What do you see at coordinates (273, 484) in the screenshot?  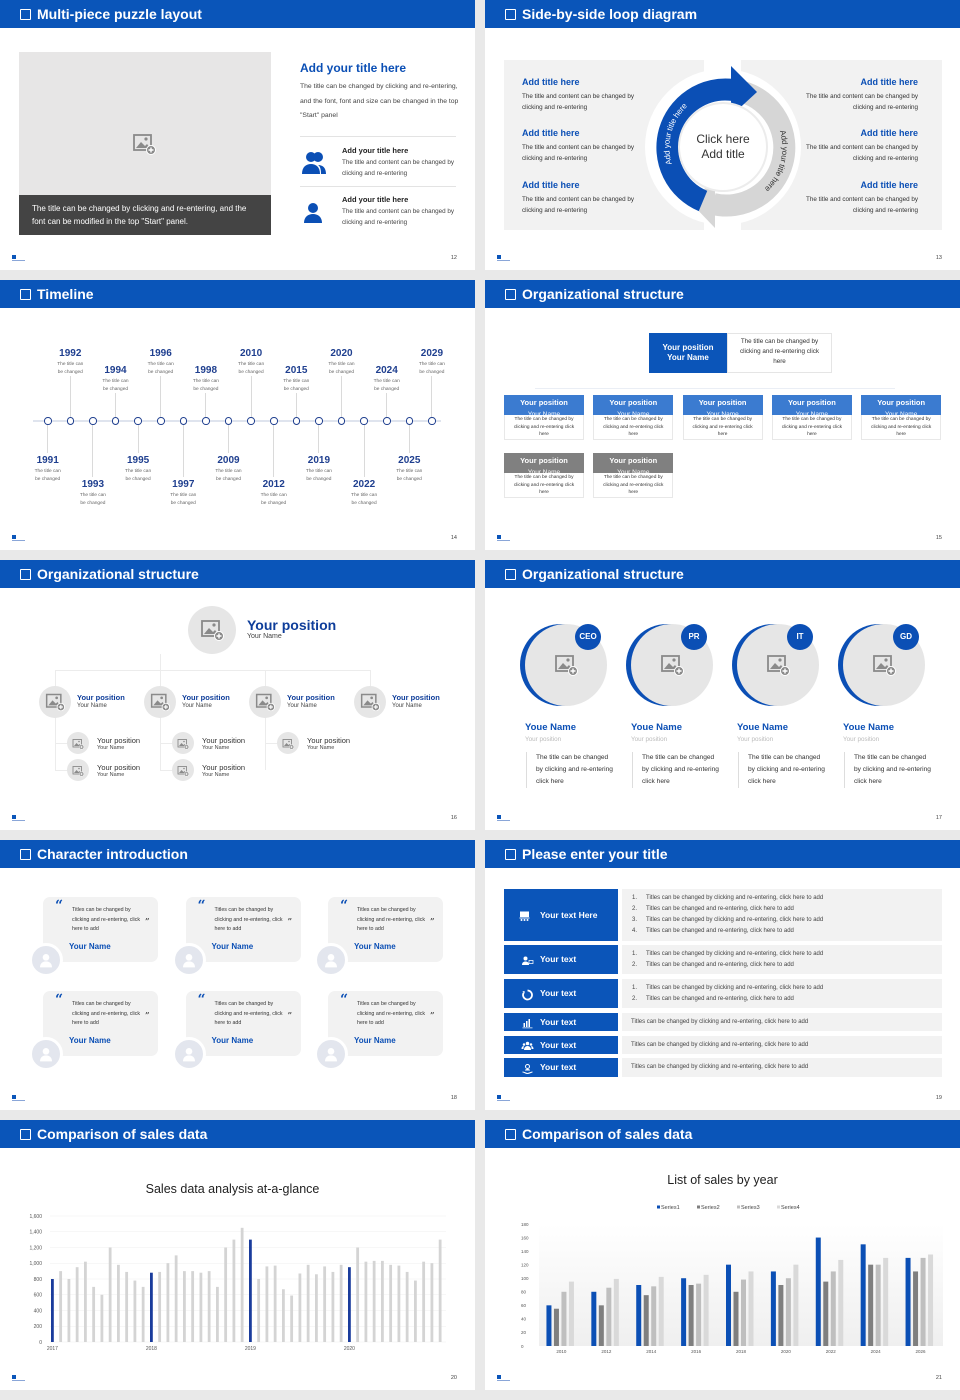 I see `timeline-year: 2012` at bounding box center [273, 484].